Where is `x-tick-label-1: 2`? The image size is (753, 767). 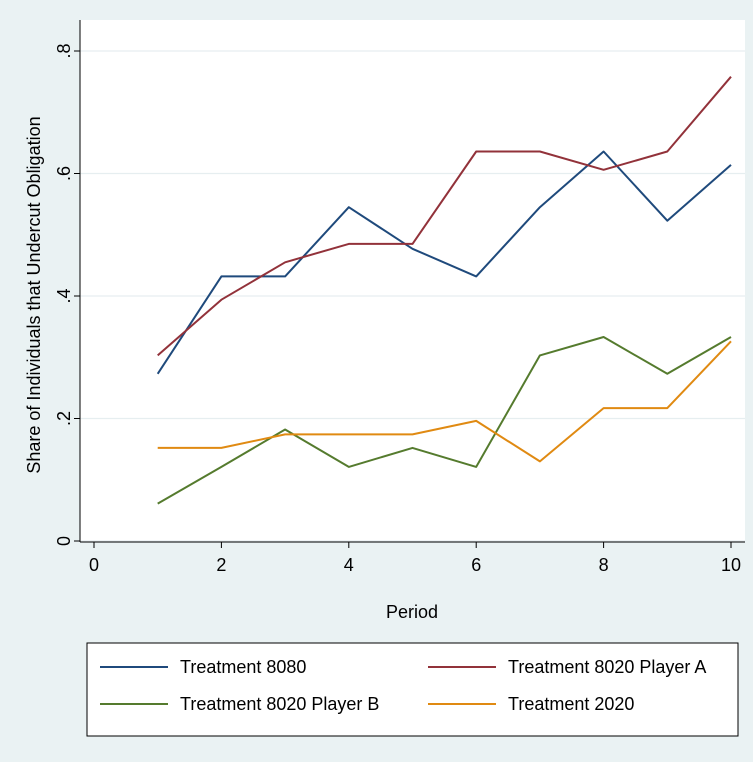 x-tick-label-1: 2 is located at coordinates (221, 565).